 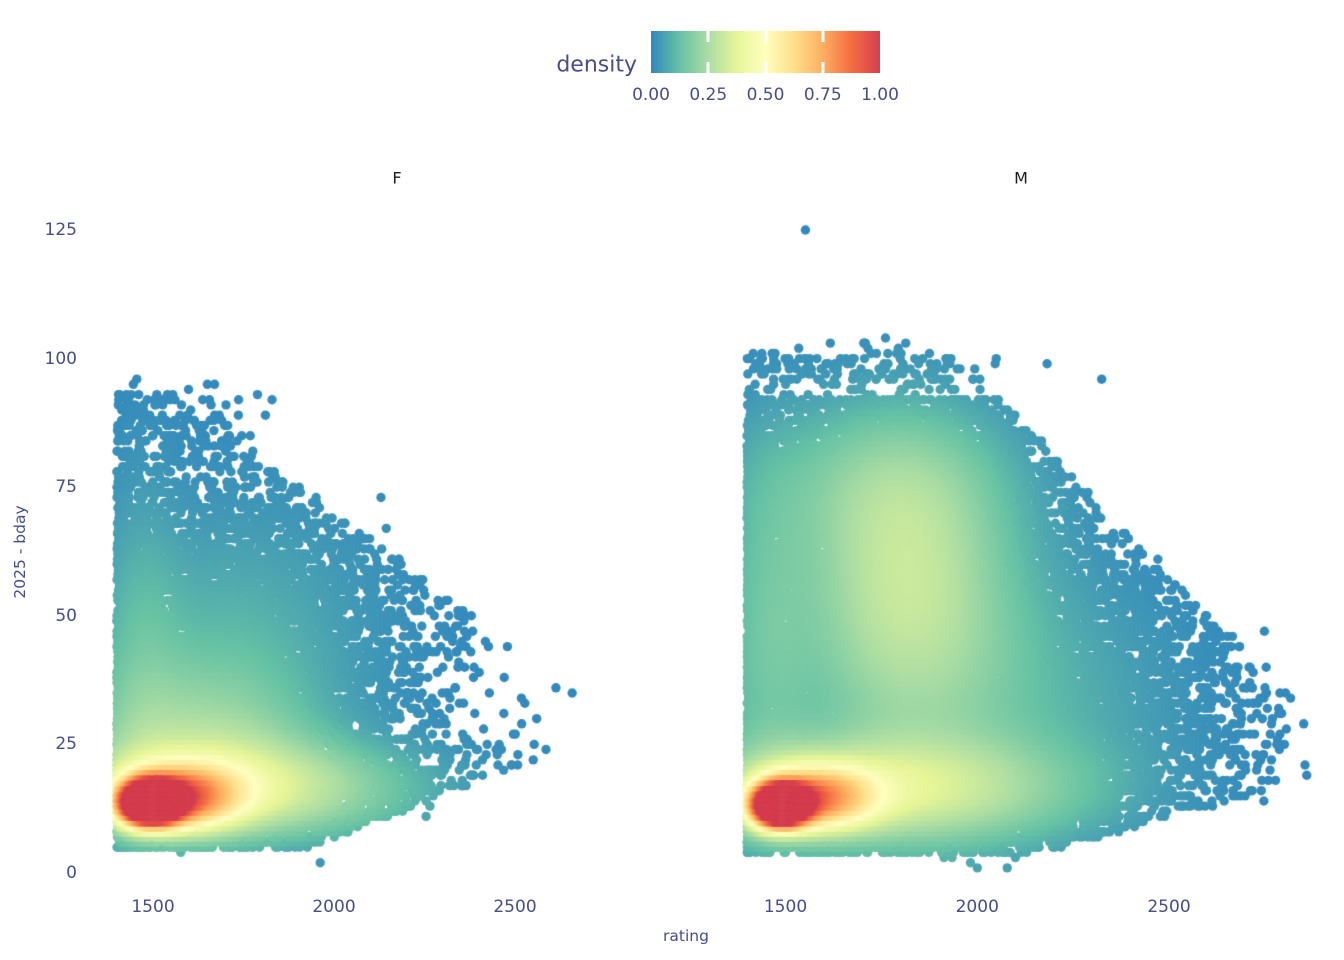 I want to click on legend-tick-label: 0.75, so click(x=822, y=95).